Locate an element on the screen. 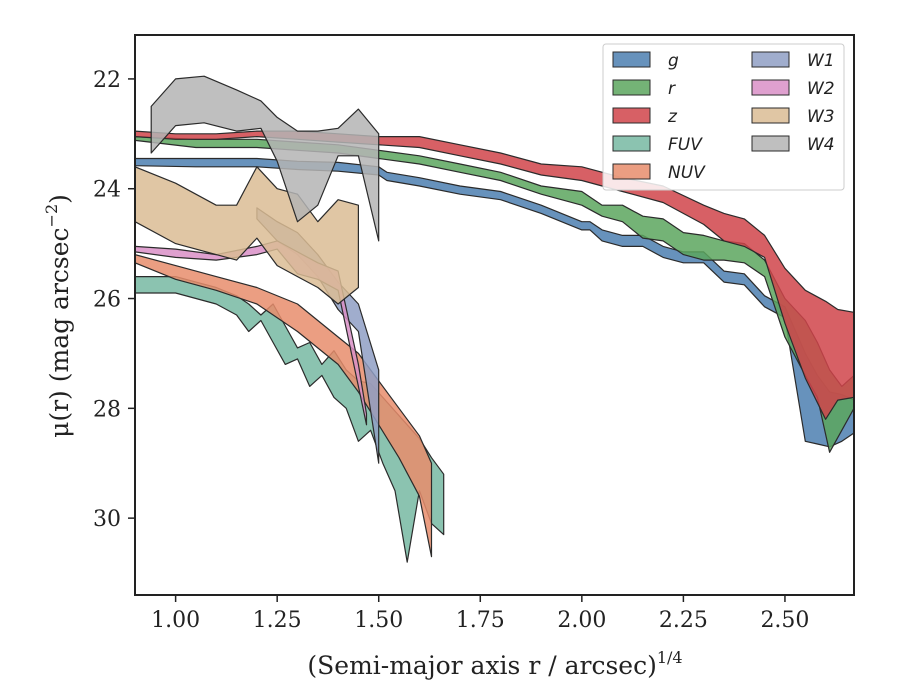 This screenshot has height=700, width=900. y-axis-label: μ(r) (mag arcsec−2) is located at coordinates (58, 316).